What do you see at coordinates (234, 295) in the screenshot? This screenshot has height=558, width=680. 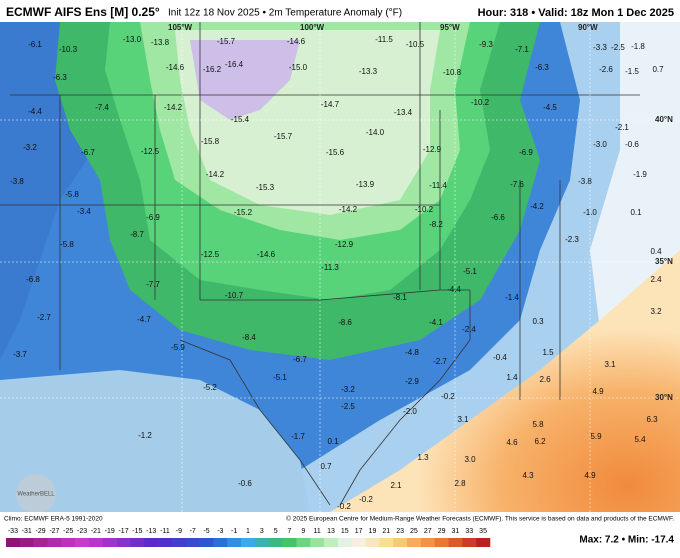 I see `map-value: -10.7` at bounding box center [234, 295].